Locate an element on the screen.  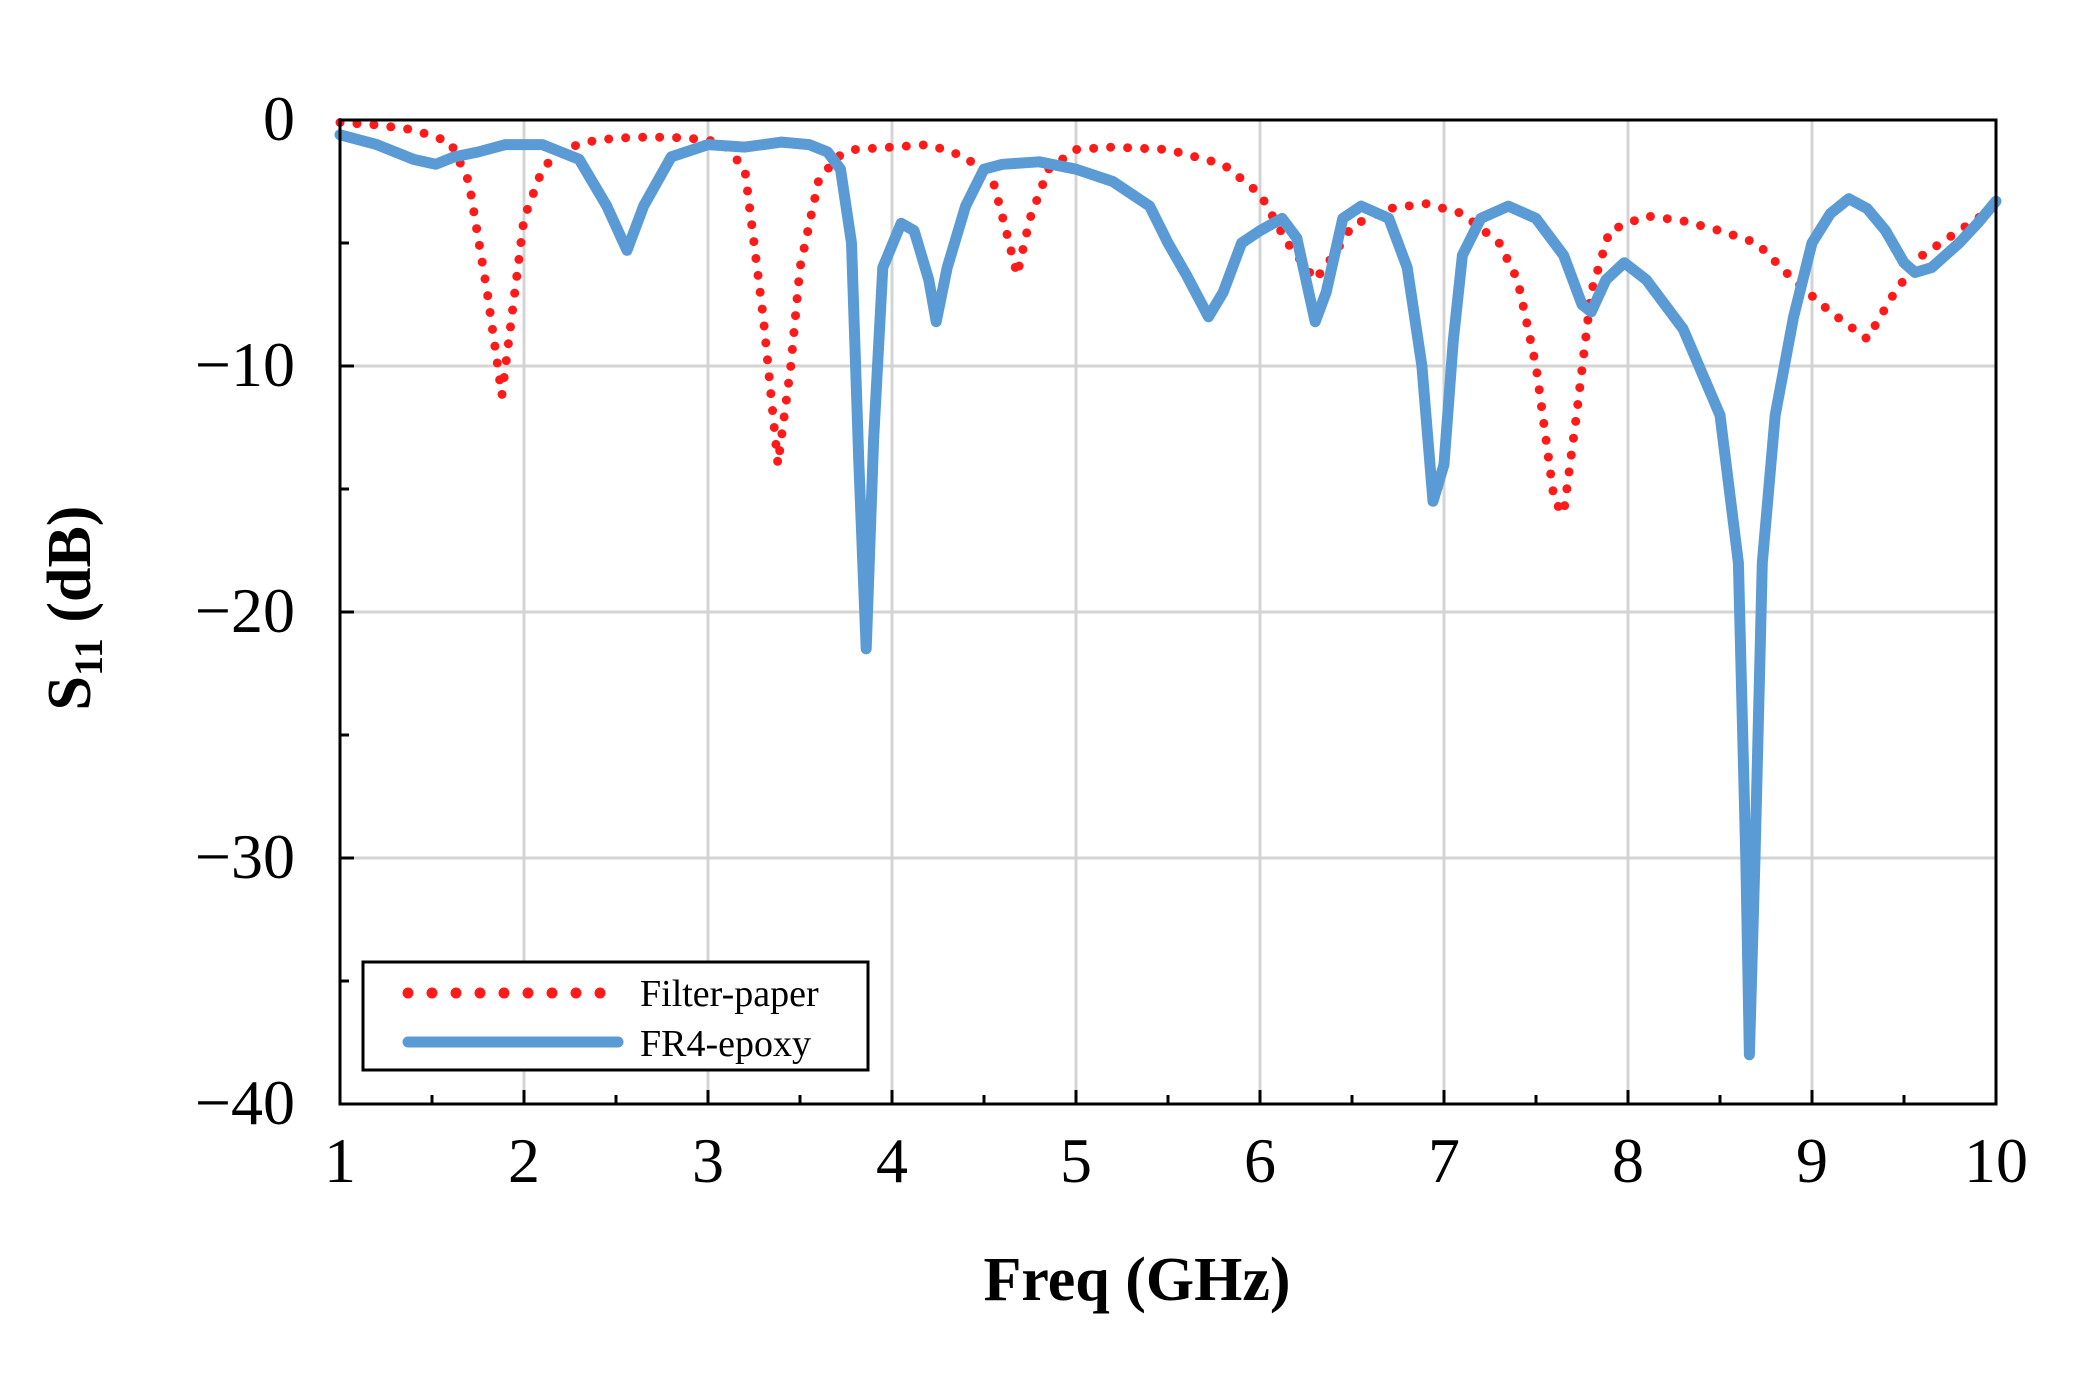
x-tick-label: 5 is located at coordinates (1076, 1160).